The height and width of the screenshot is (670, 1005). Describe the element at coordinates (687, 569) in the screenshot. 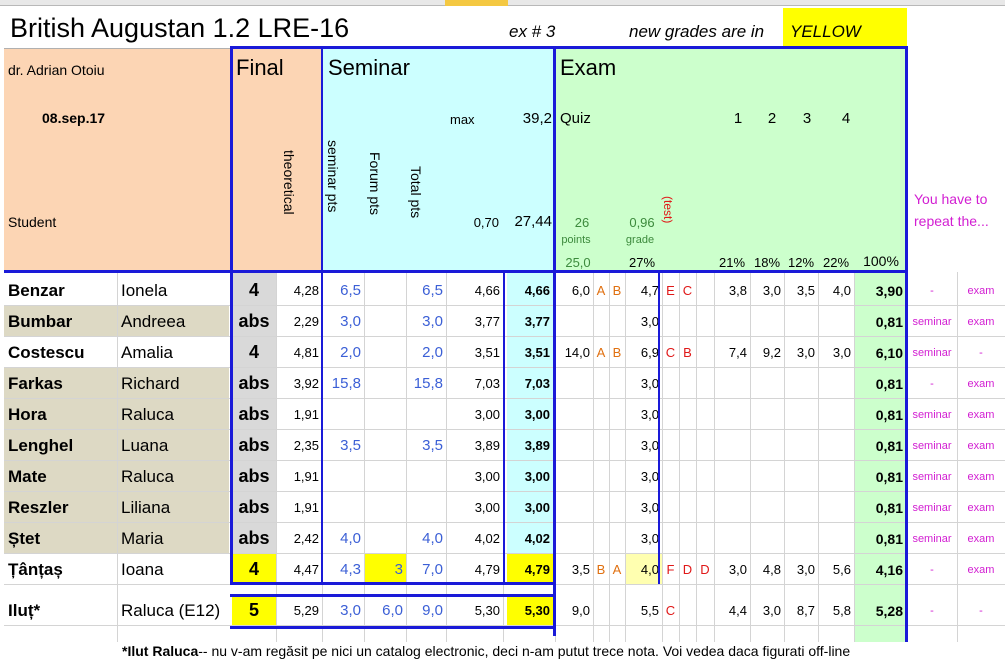

I see `cell-t2: D` at that location.